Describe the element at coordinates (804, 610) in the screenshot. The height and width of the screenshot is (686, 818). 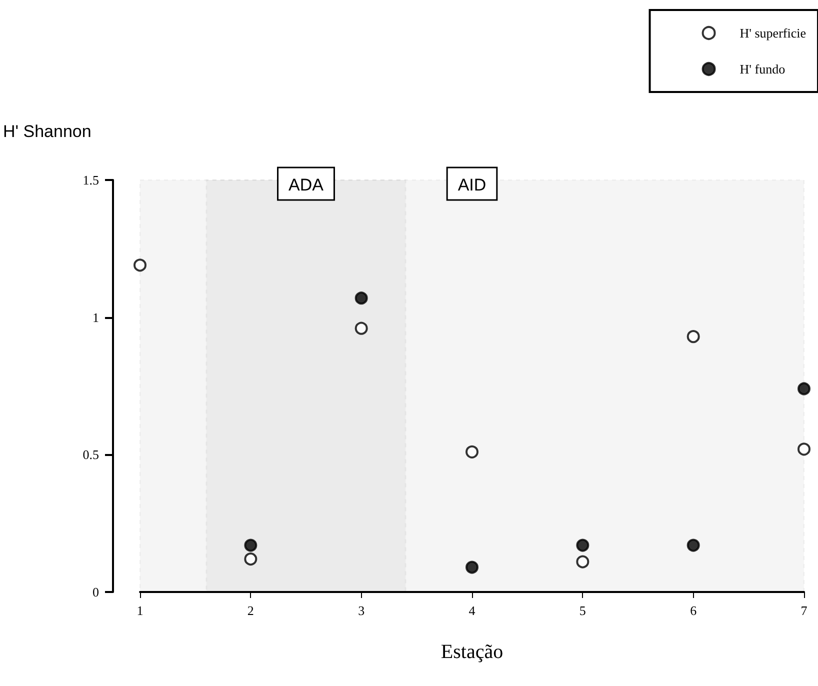
I see `x-tick-label: 7` at that location.